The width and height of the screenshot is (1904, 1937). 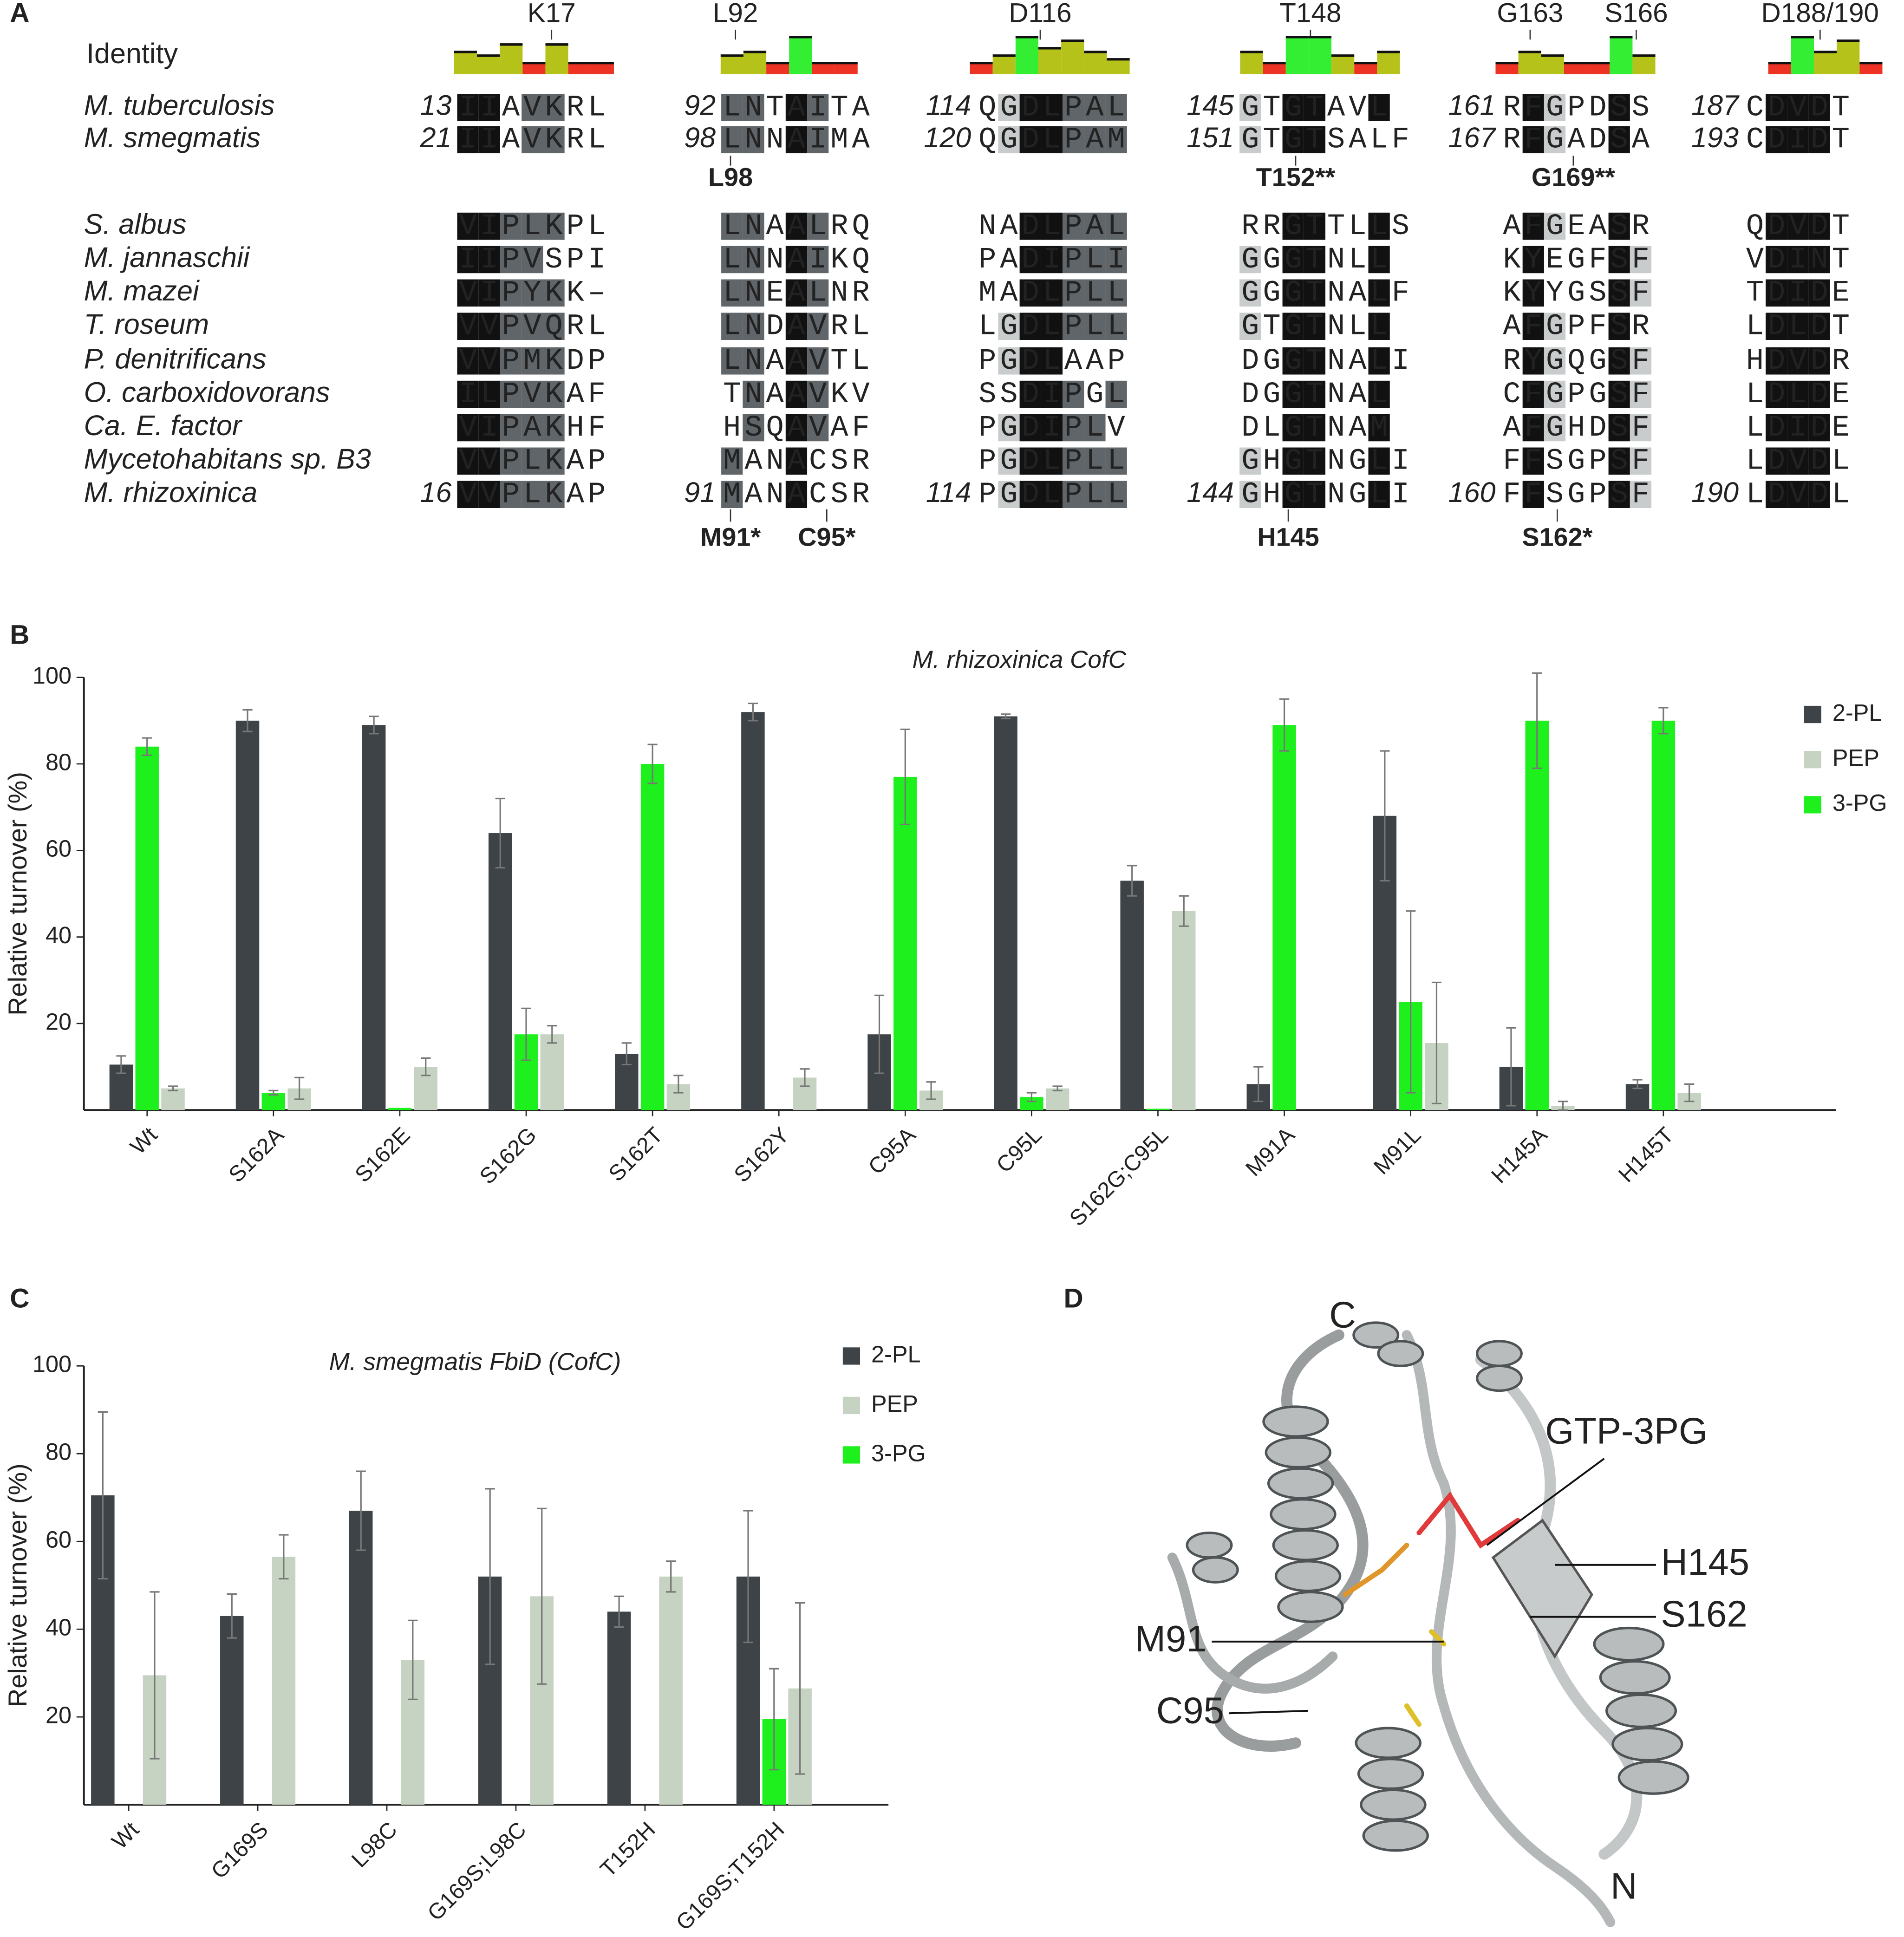 I want to click on panel-label: D, so click(x=1073, y=1299).